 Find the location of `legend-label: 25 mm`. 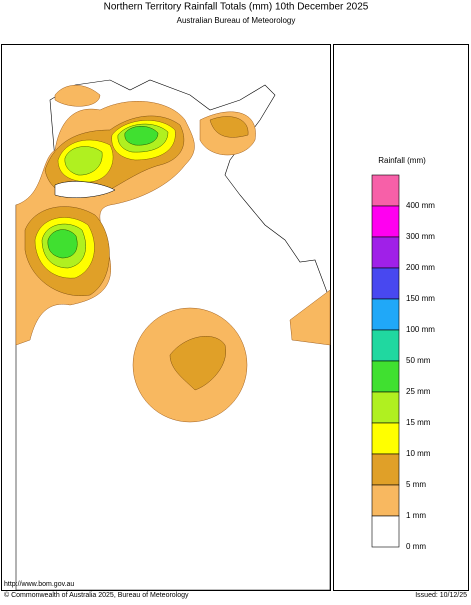

legend-label: 25 mm is located at coordinates (418, 391).